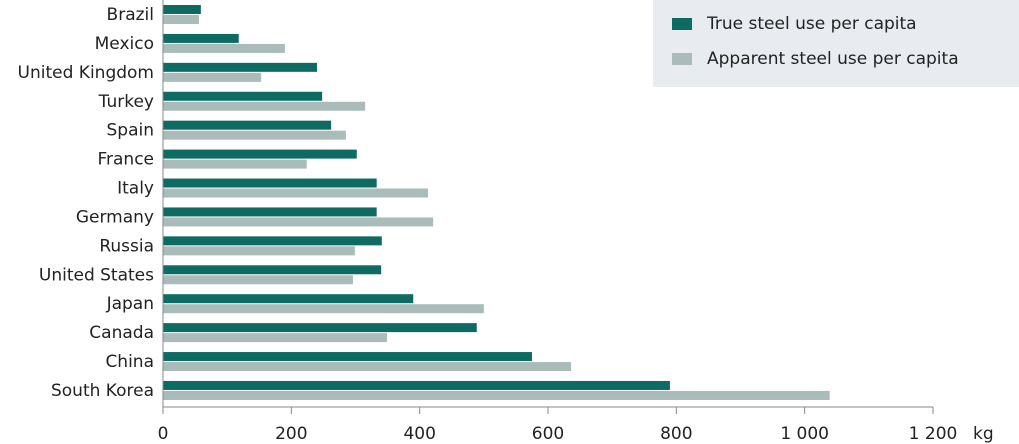 Image resolution: width=1019 pixels, height=444 pixels. I want to click on x-axis-label: kg, so click(983, 434).